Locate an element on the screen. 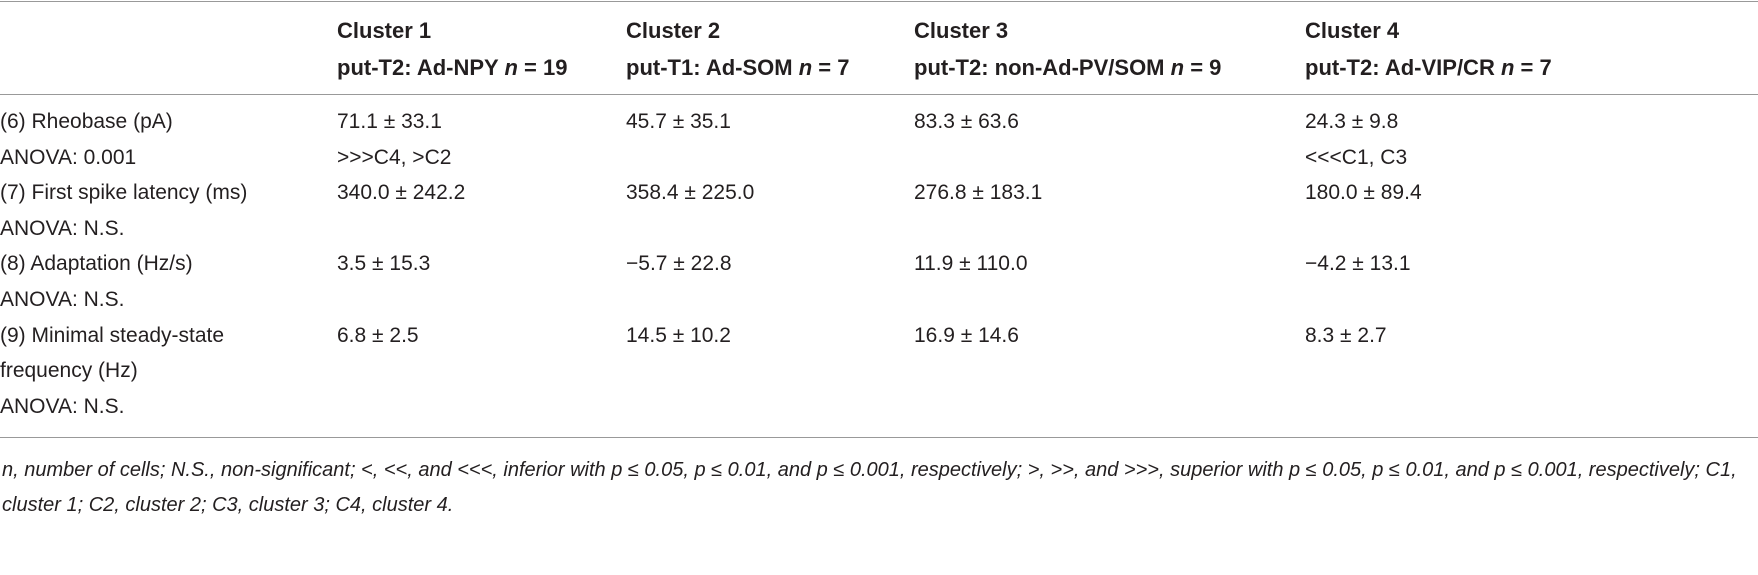  cluster-subtitle: put-T2: Ad-NPY n = 19 is located at coordinates (481, 67).